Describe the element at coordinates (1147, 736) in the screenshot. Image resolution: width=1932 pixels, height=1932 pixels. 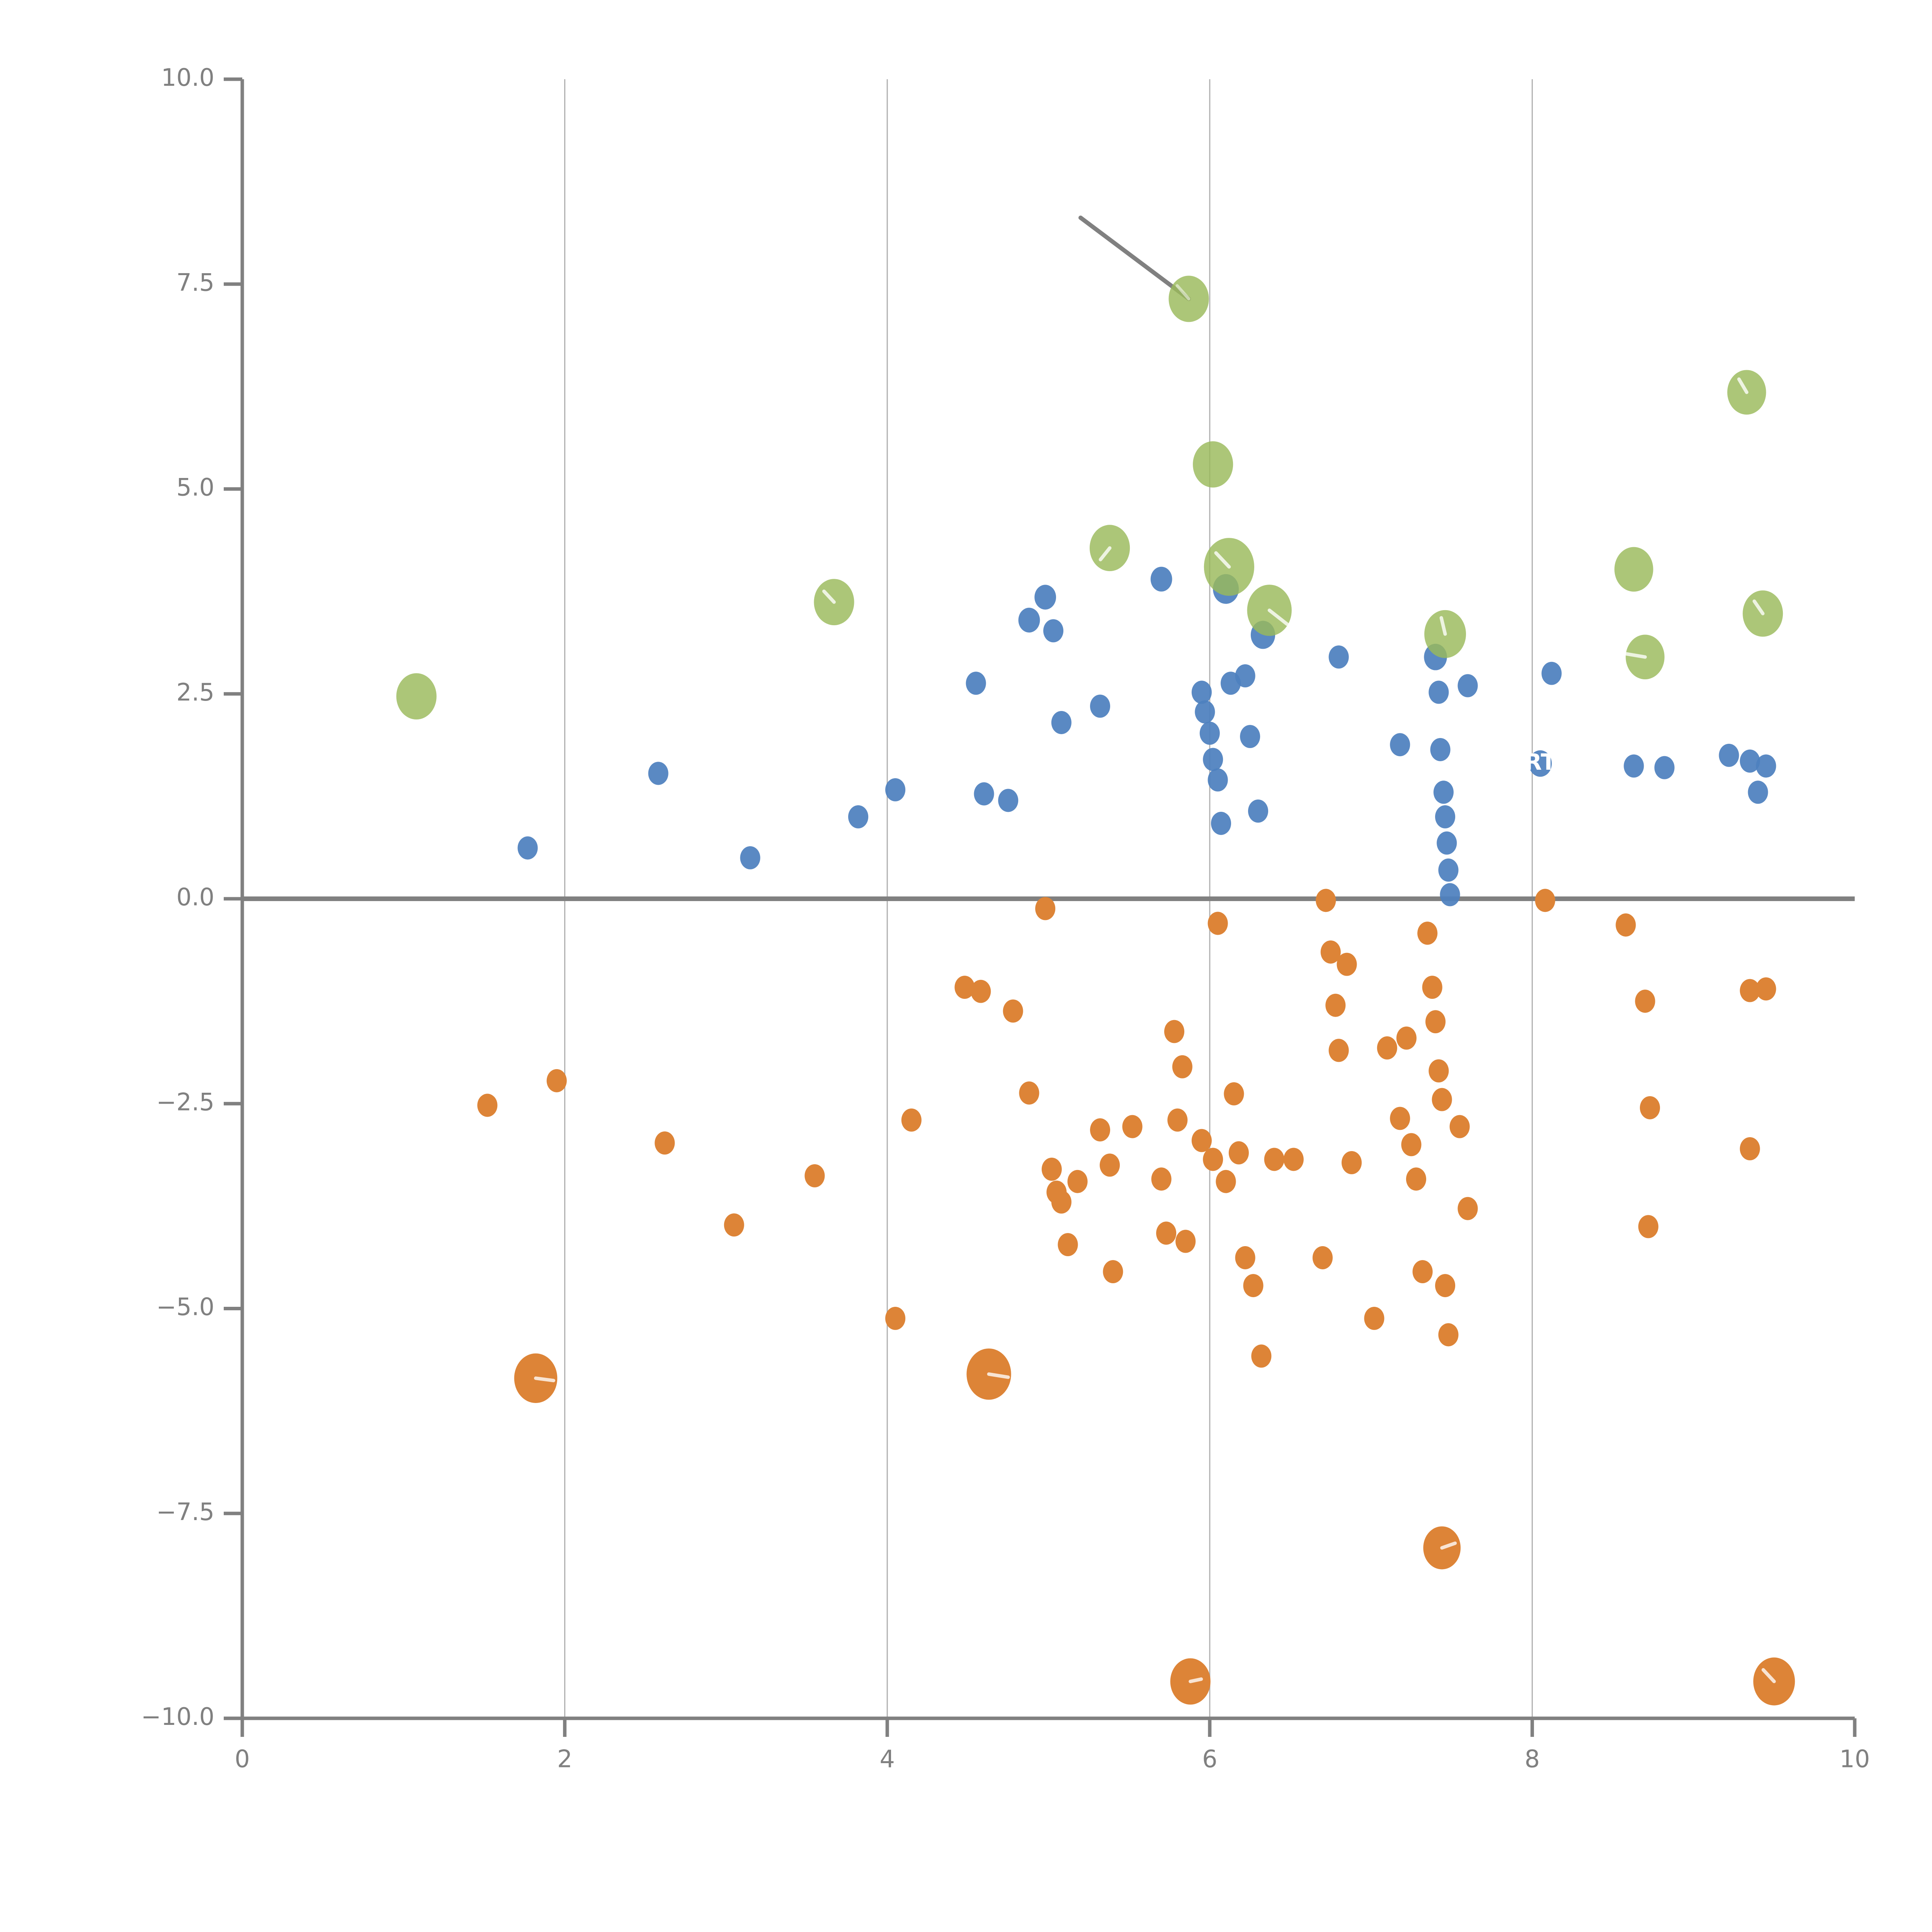
I see `series-blue` at that location.